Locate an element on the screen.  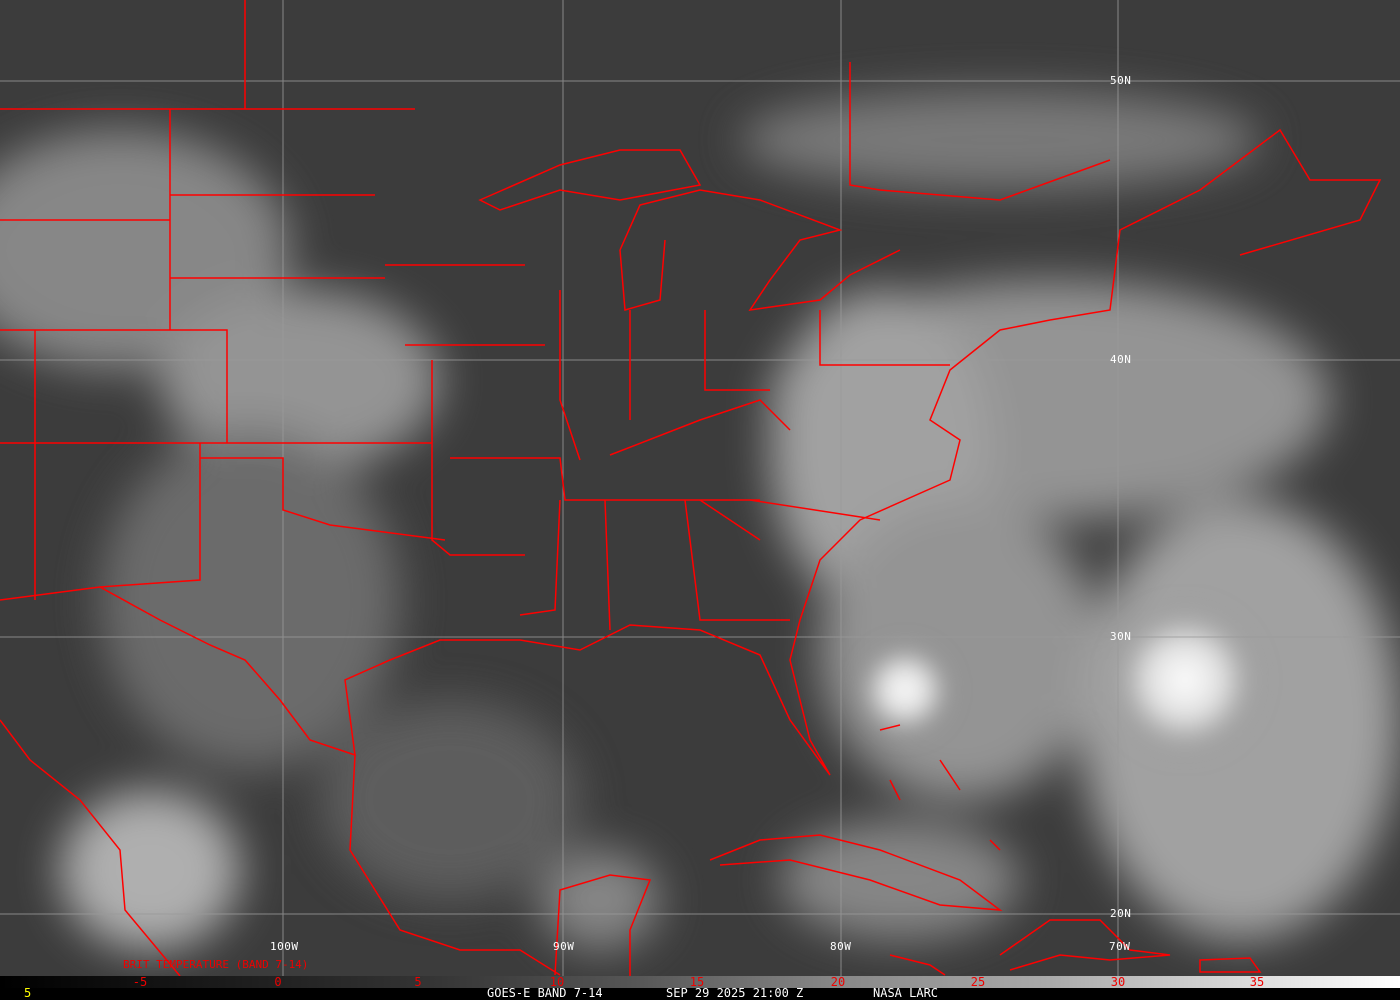
product-label: GOES-E BAND 7-14 is located at coordinates (545, 993).